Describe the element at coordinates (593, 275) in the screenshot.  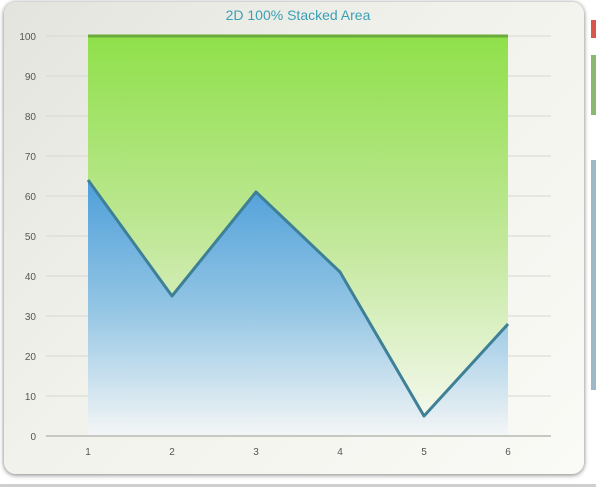
I see `edge-strip-blue` at that location.